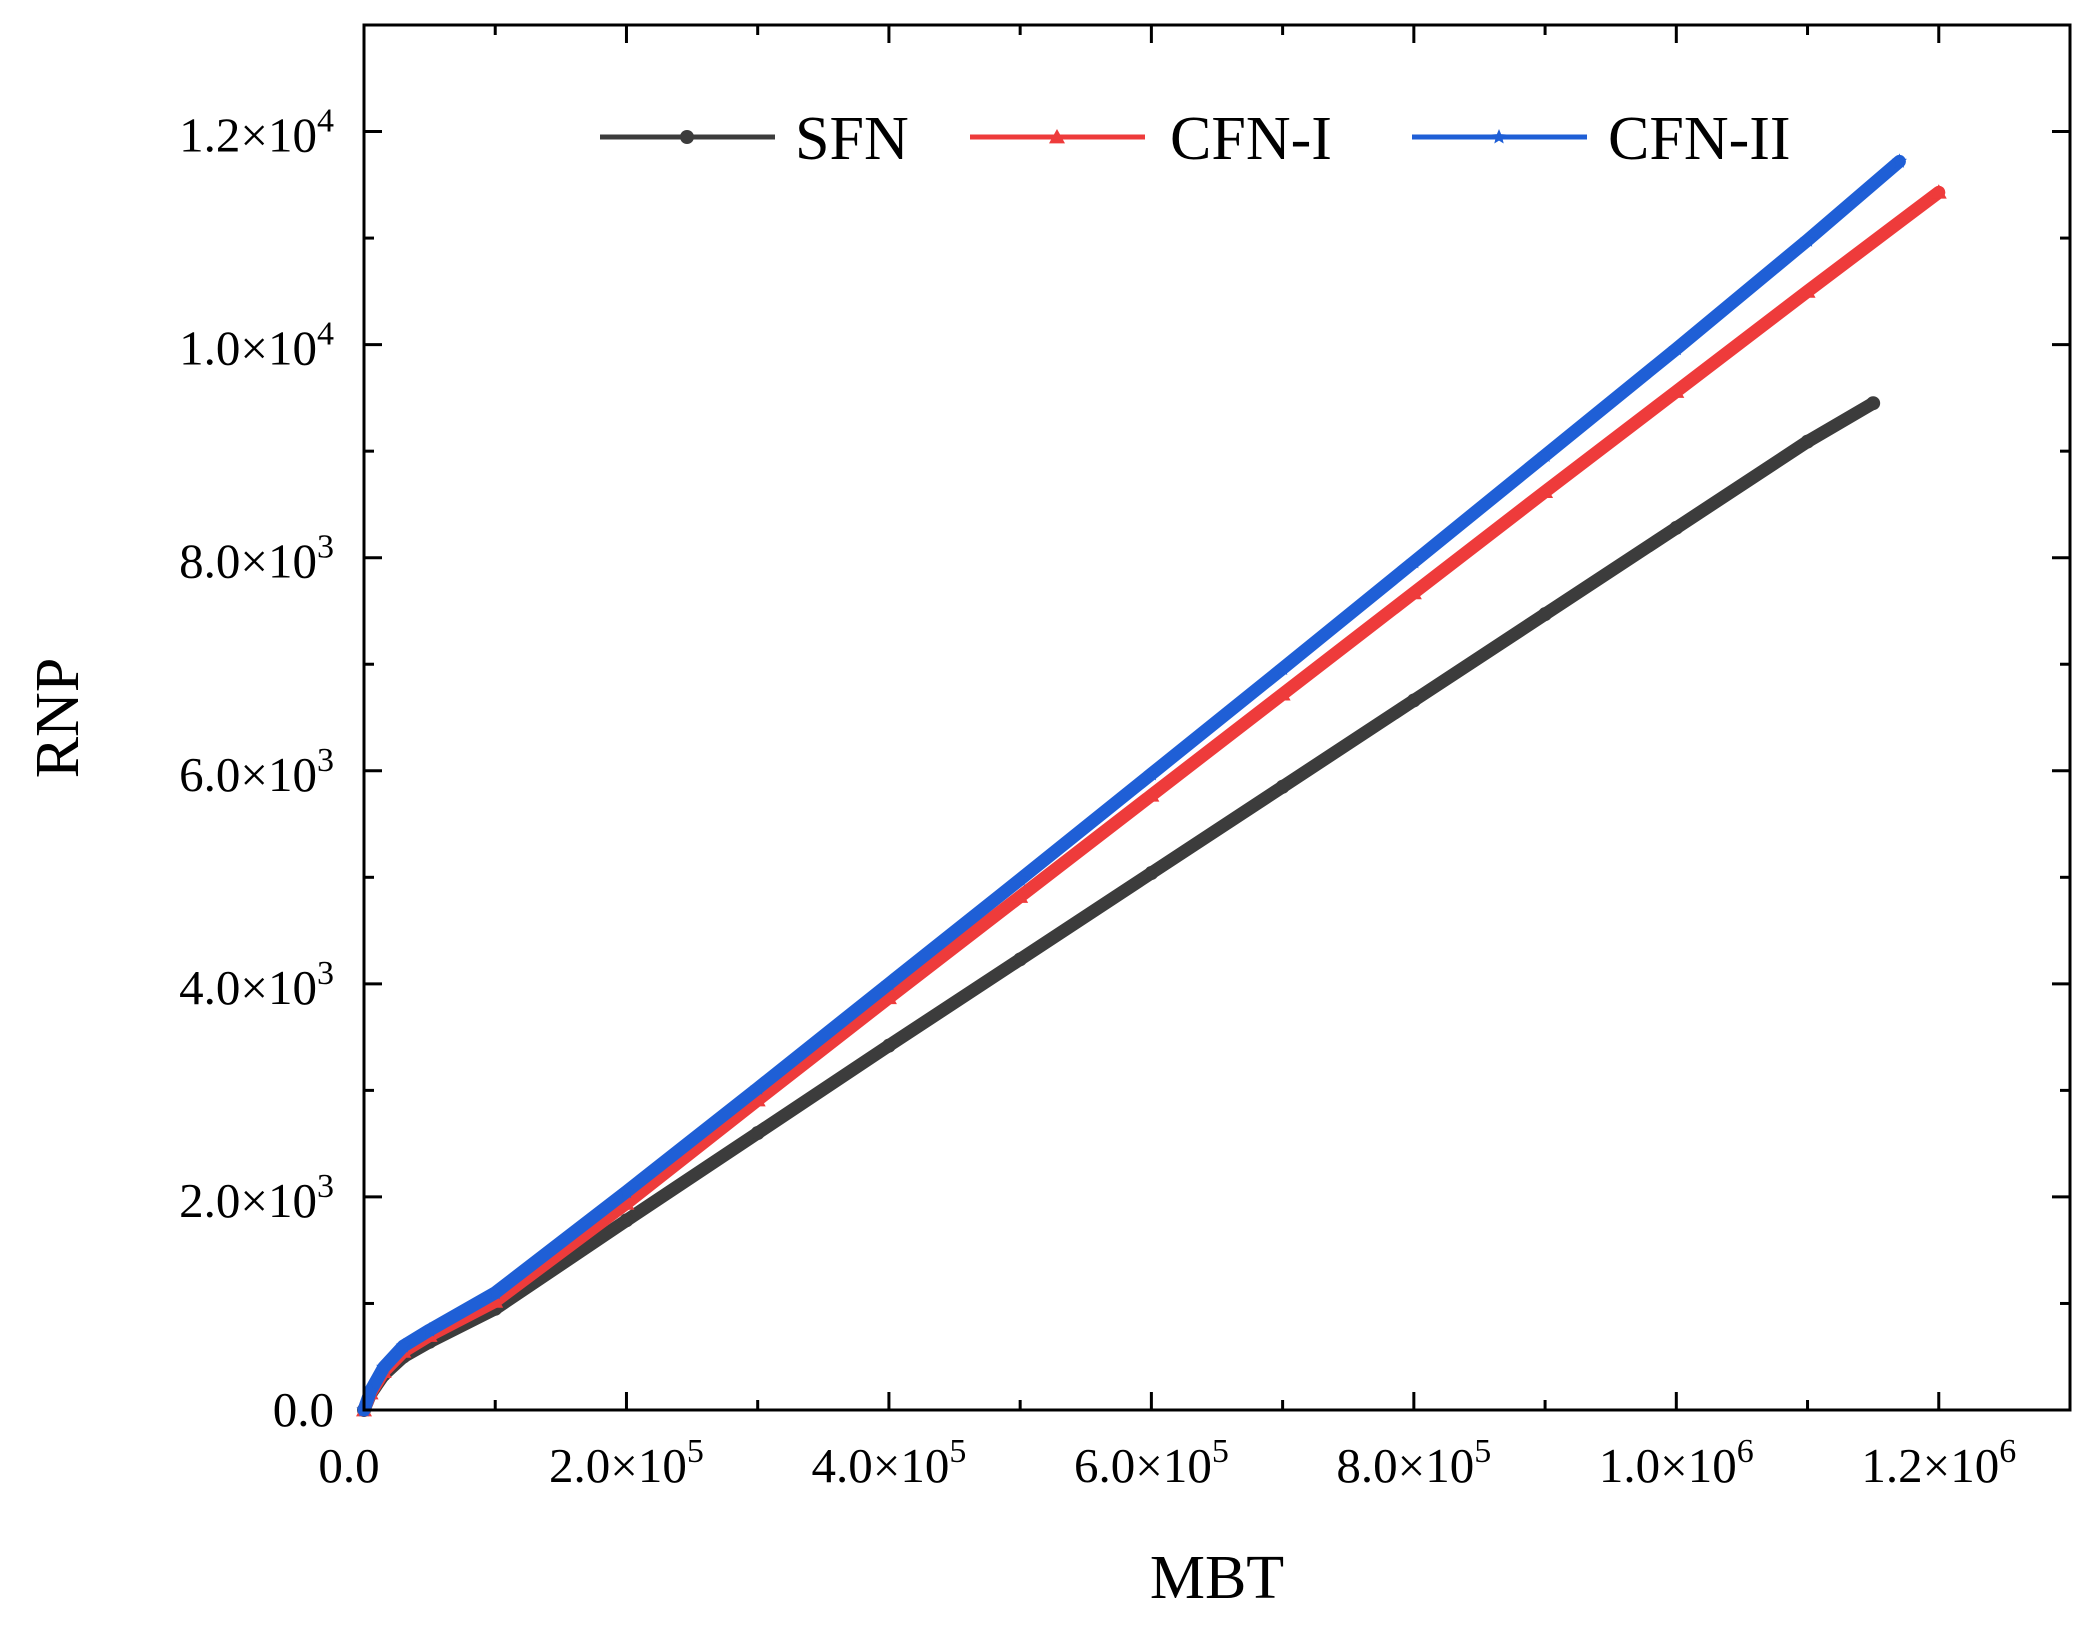 The image size is (2095, 1628). I want to click on legend-item-sfn: SFN, so click(754, 139).